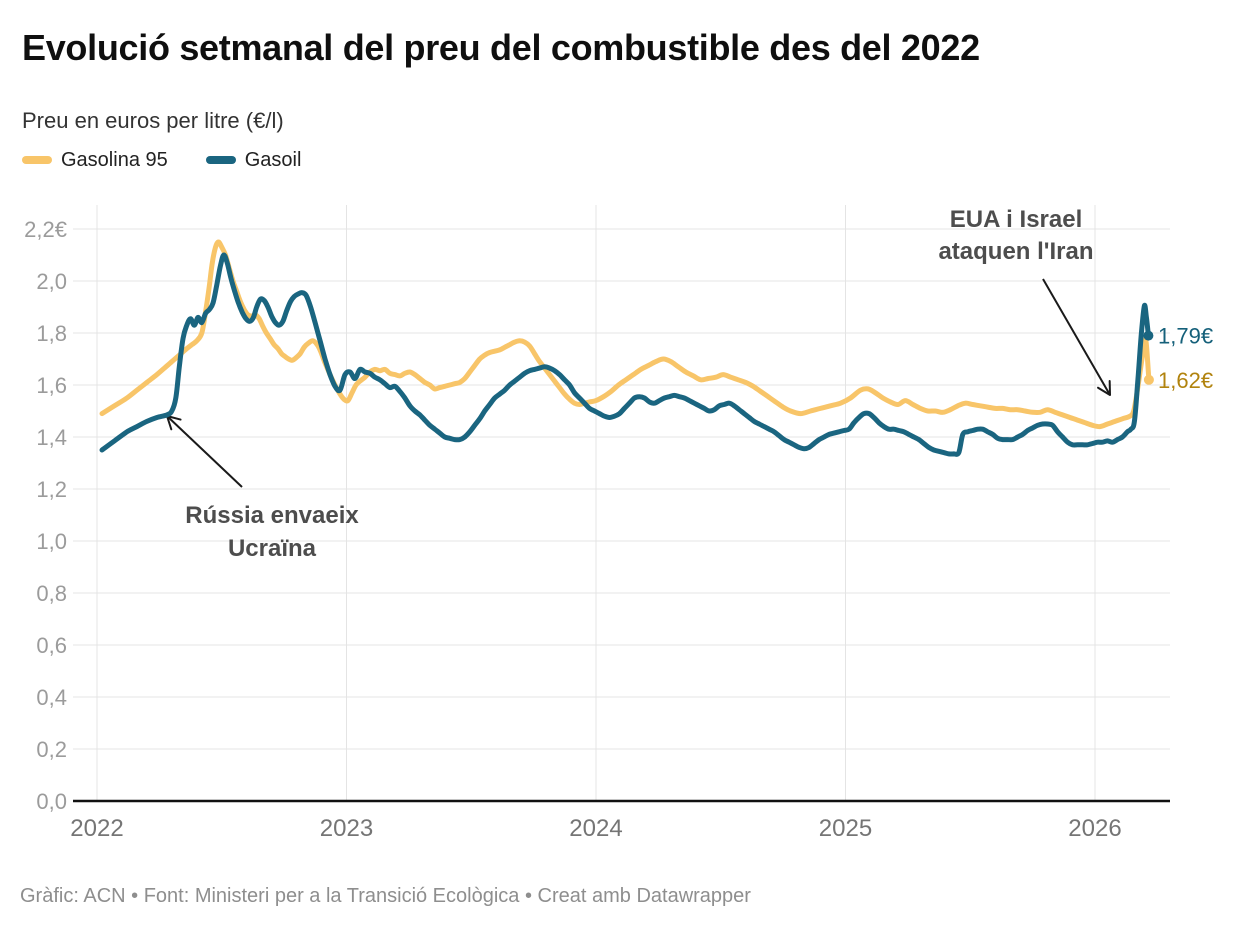  What do you see at coordinates (1015, 251) in the screenshot?
I see `annotation-text: ataquen l'Iran` at bounding box center [1015, 251].